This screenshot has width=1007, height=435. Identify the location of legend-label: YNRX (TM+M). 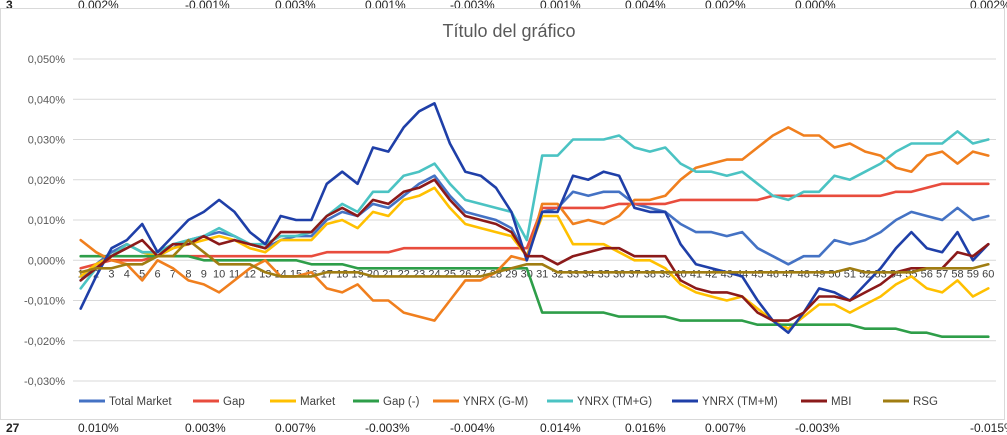
(740, 402).